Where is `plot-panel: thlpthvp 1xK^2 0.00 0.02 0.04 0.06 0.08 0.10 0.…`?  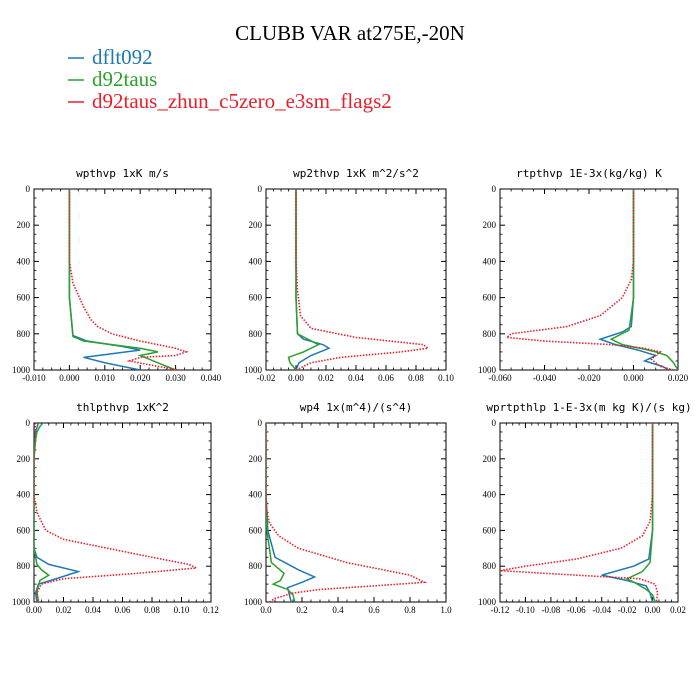 plot-panel: thlpthvp 1xK^2 0.00 0.02 0.04 0.06 0.08 0.10 0.… is located at coordinates (115, 508).